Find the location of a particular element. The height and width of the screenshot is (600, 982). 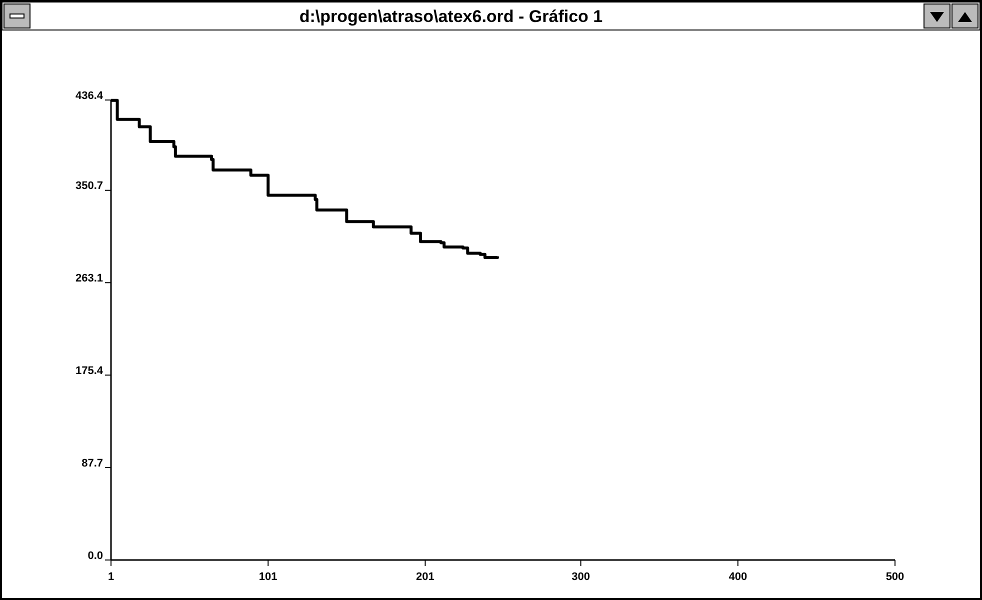

chart-title: d:\progen\atraso\atex6.ord - Gráfico 1 is located at coordinates (451, 16).